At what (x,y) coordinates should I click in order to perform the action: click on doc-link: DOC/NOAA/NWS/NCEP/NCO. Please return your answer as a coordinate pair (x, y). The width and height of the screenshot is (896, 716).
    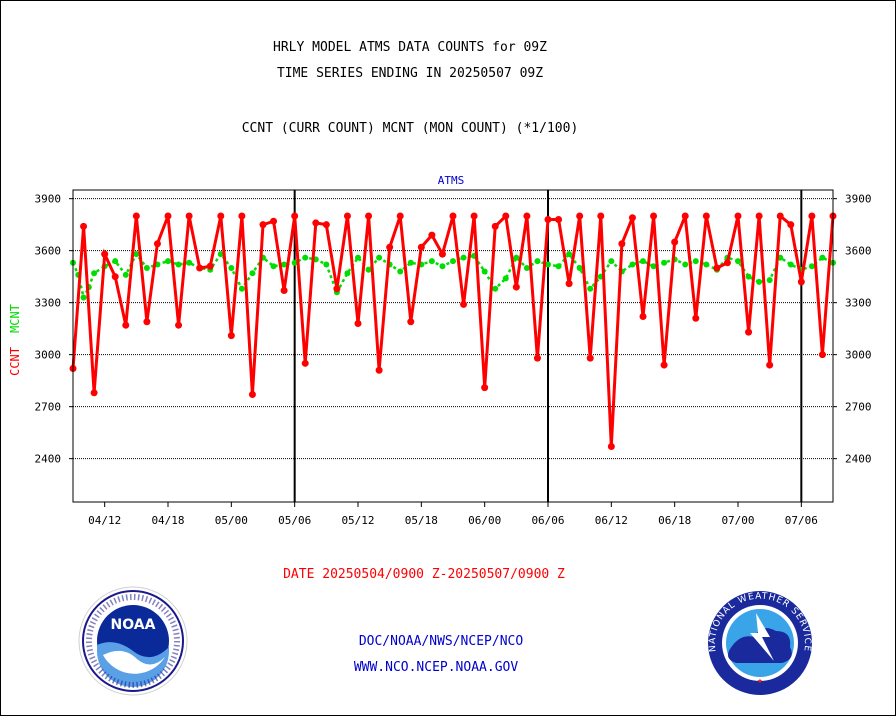
    Looking at the image, I should click on (441, 641).